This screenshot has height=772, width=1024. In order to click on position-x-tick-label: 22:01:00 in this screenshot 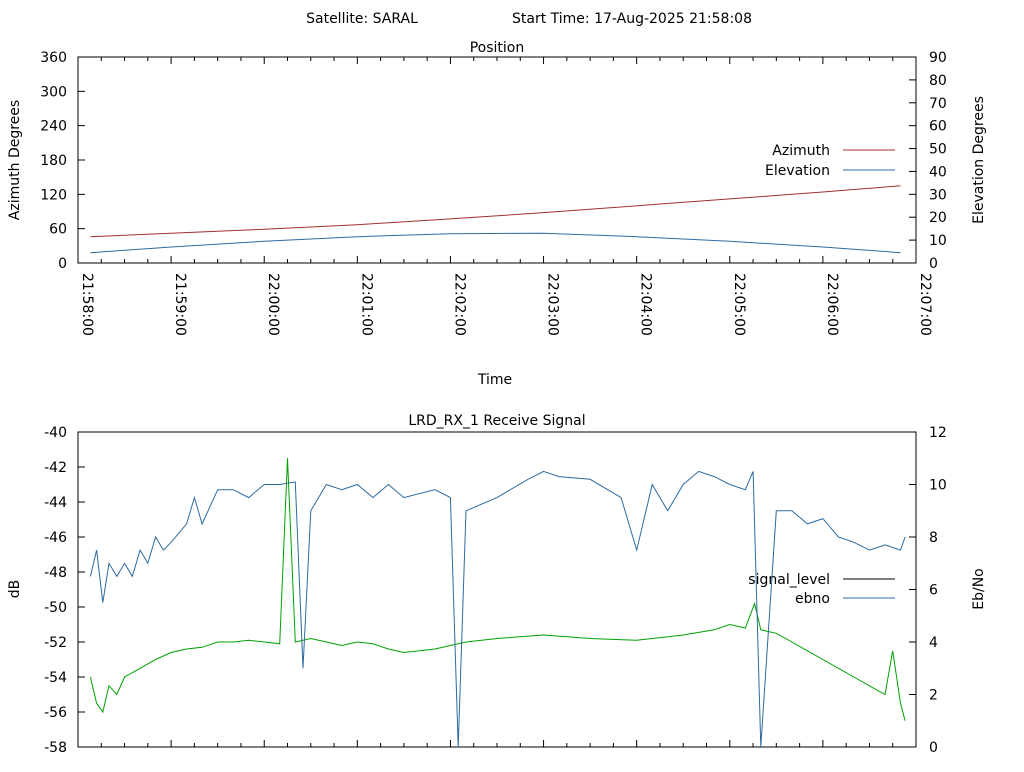, I will do `click(366, 304)`.